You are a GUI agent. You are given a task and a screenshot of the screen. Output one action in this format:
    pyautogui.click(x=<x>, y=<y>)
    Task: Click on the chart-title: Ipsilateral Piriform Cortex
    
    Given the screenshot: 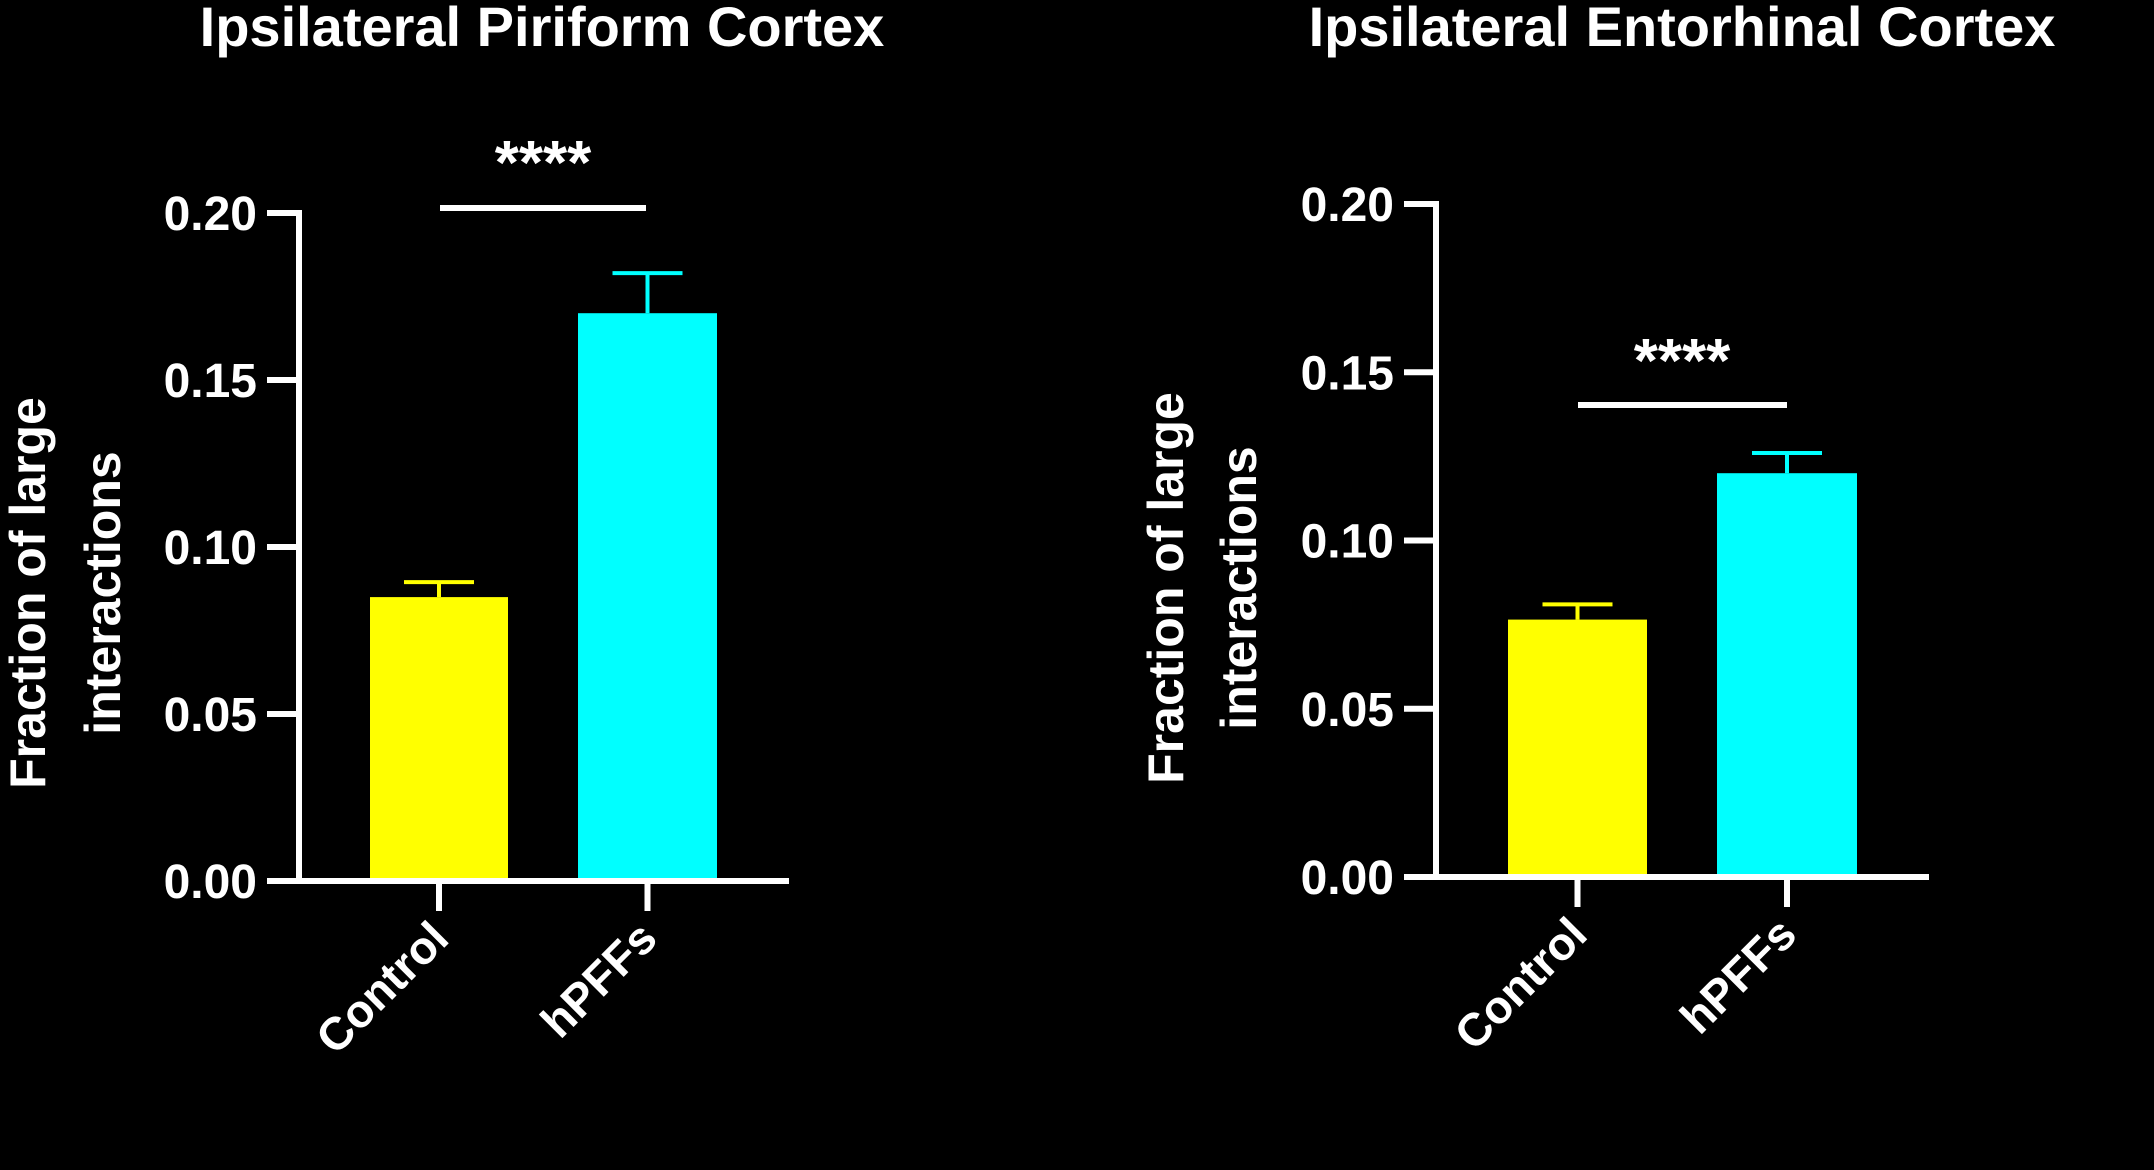 What is the action you would take?
    pyautogui.click(x=542, y=29)
    